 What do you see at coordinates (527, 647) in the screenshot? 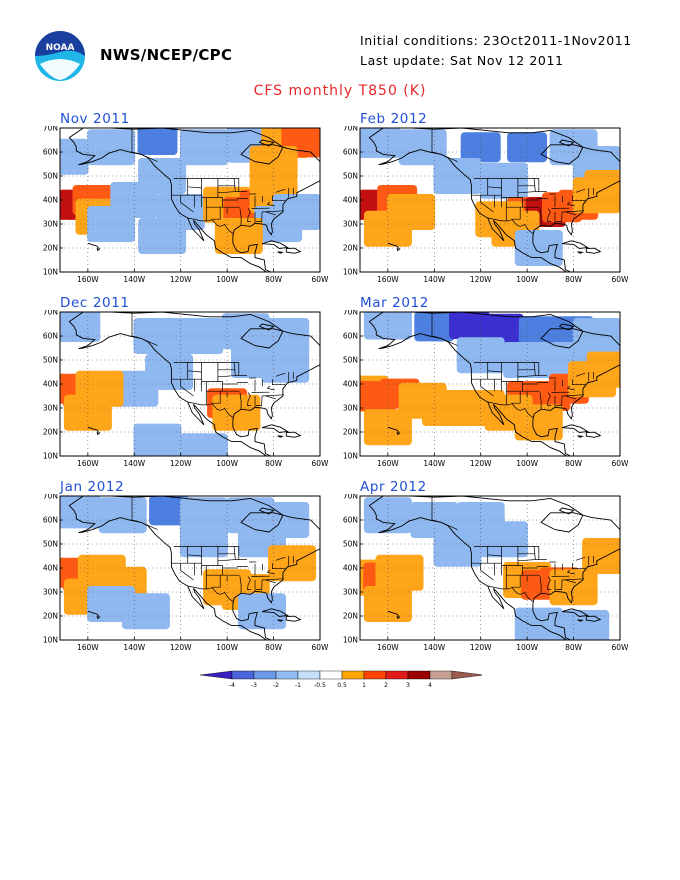
I see `lon-tick-label: 100W` at bounding box center [527, 647].